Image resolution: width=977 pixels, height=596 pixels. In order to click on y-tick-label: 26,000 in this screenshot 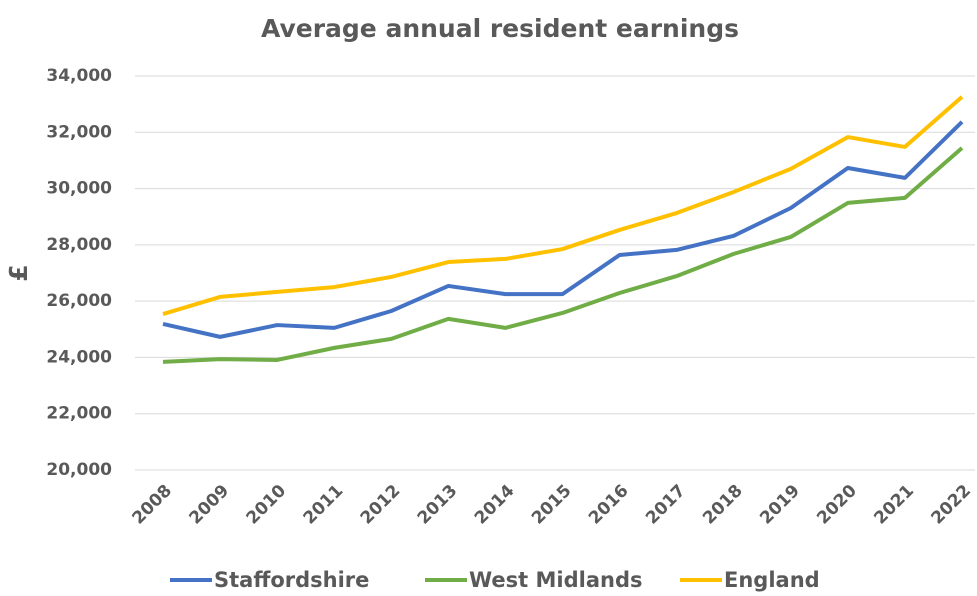, I will do `click(79, 301)`.